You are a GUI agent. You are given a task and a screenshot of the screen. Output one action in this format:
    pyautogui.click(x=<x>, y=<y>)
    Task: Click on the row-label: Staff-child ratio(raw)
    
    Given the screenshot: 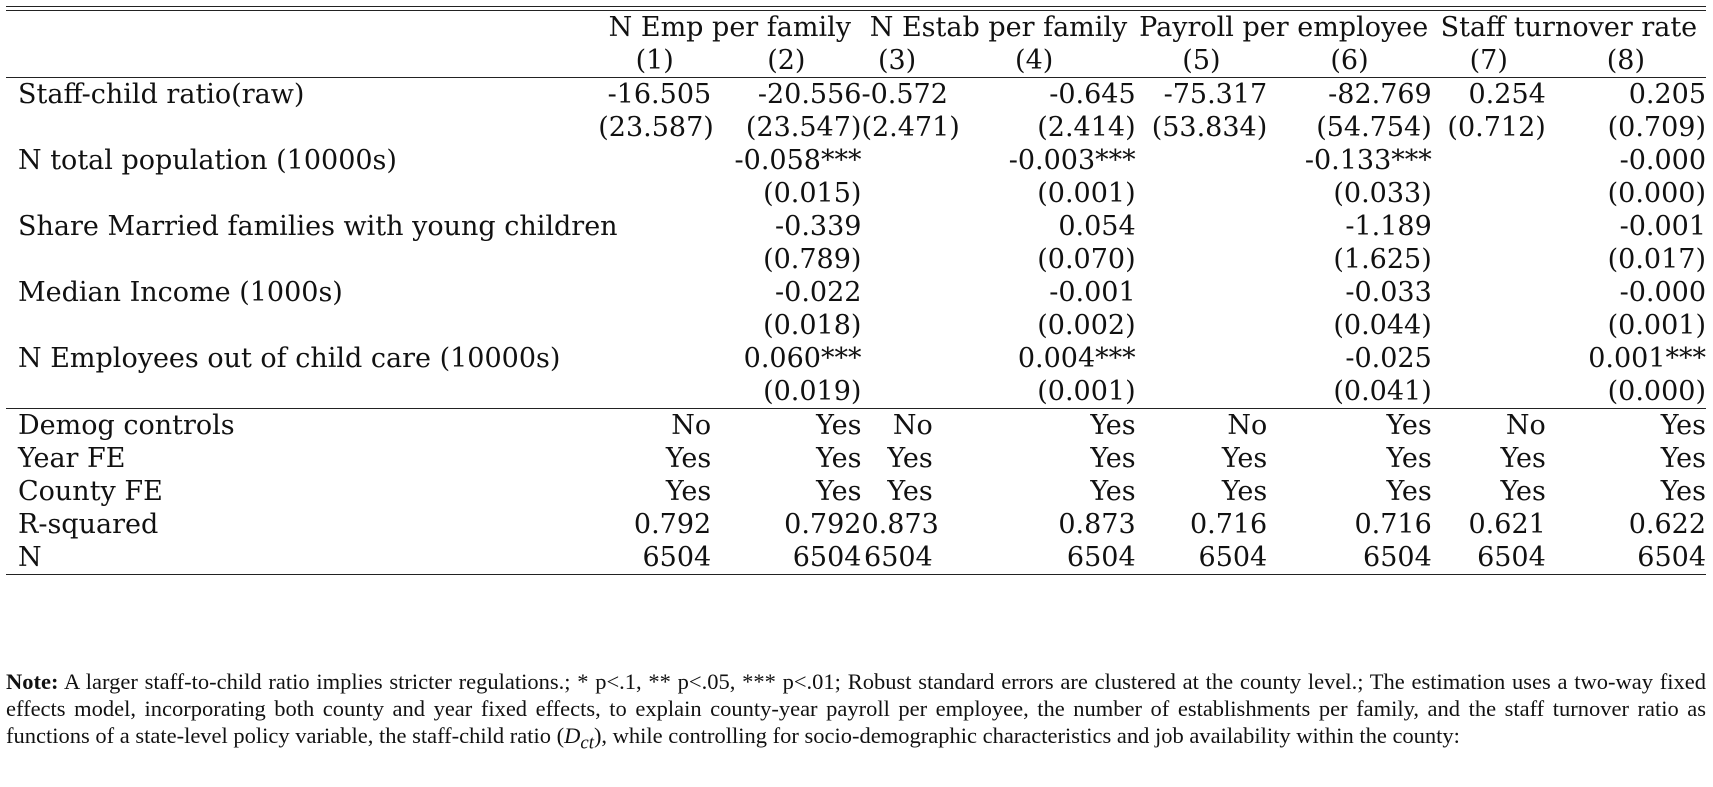 What is the action you would take?
    pyautogui.click(x=161, y=94)
    